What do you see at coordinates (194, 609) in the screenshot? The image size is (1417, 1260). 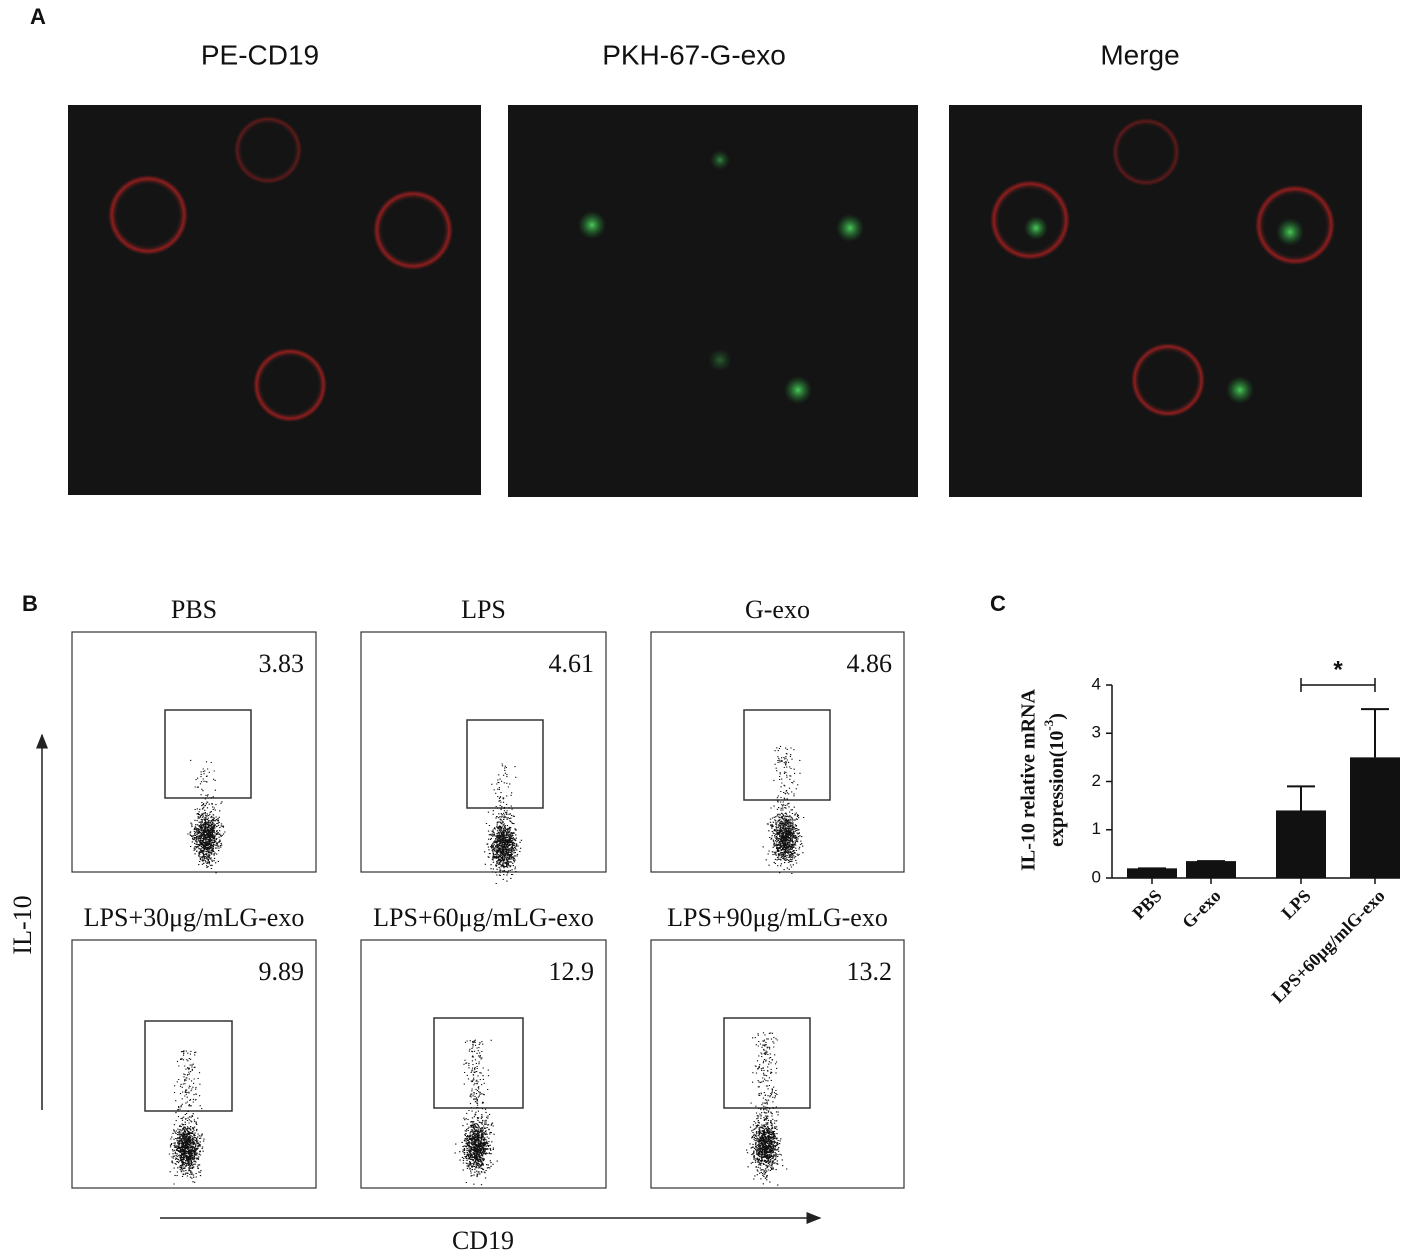 I see `plot-title: PBS` at bounding box center [194, 609].